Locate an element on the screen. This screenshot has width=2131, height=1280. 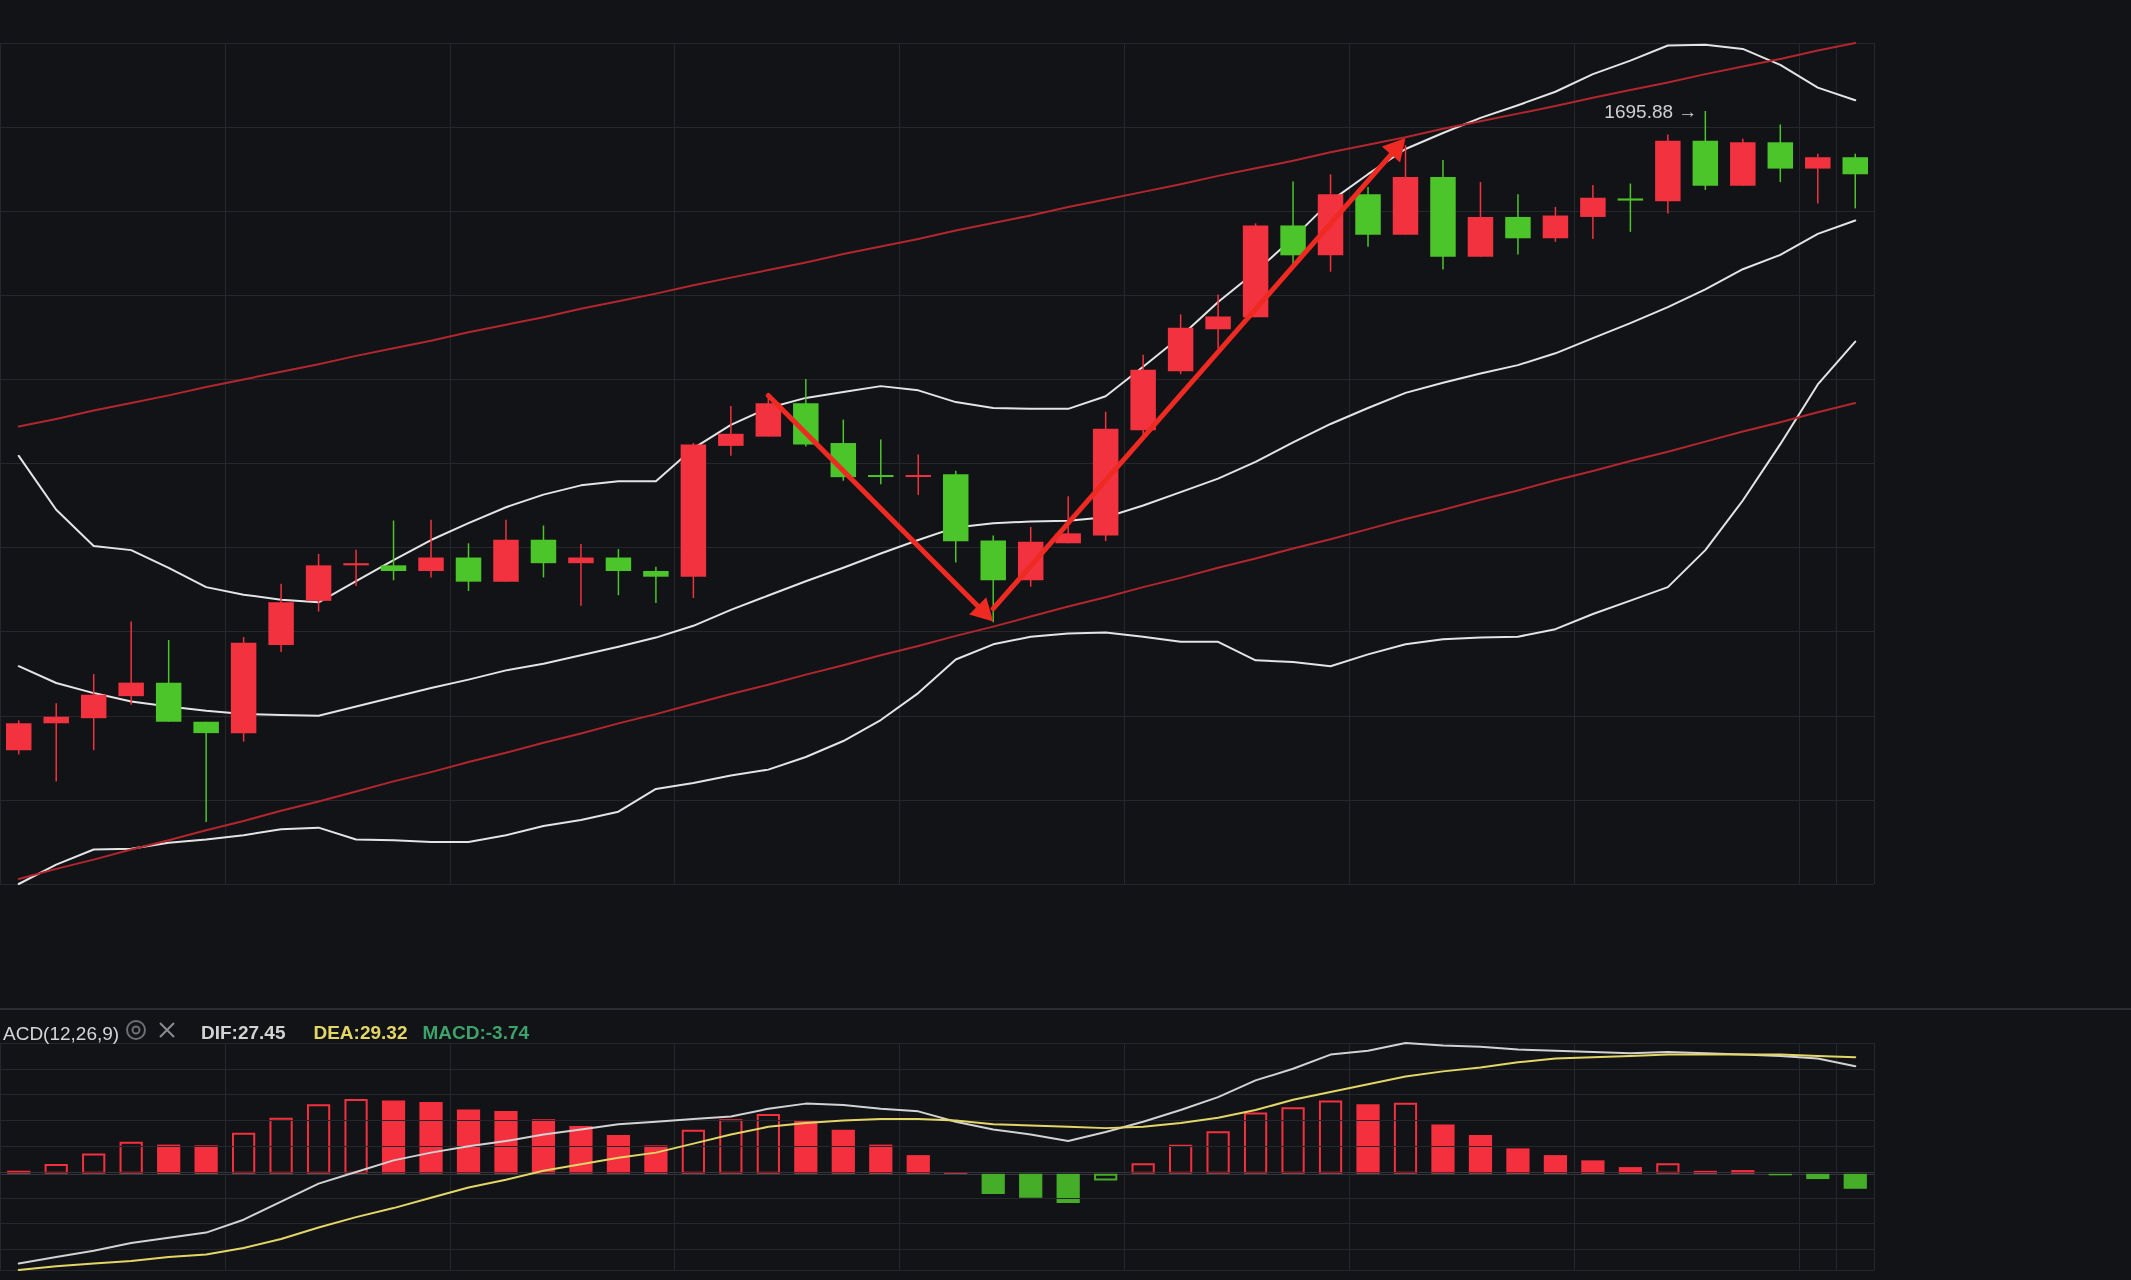
text: DEA:29.32 is located at coordinates (360, 1032).